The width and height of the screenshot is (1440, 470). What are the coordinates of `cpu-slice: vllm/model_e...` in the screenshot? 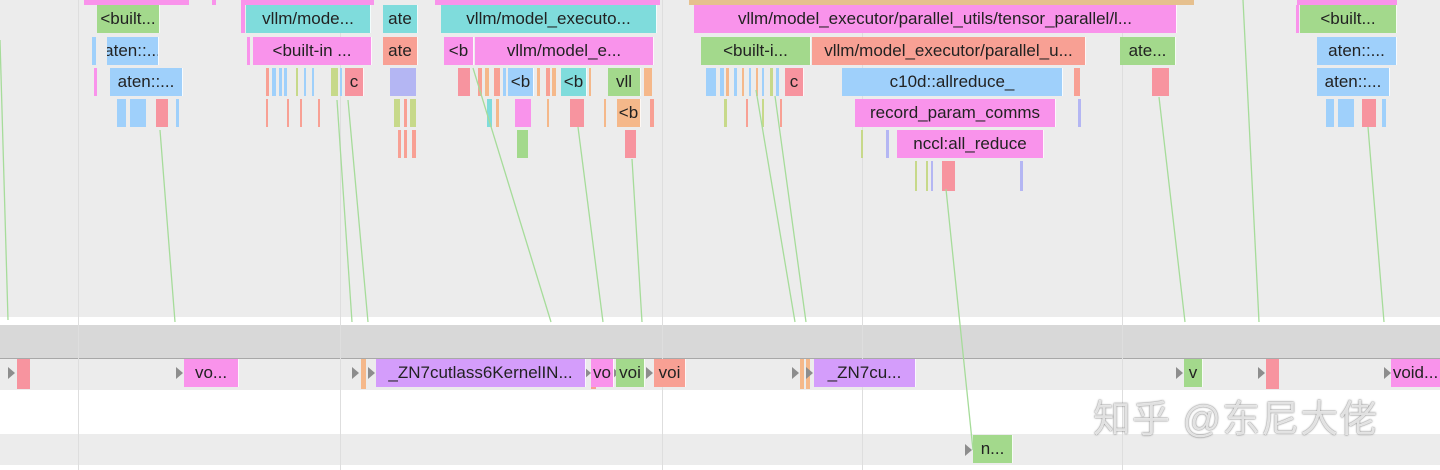 It's located at (564, 51).